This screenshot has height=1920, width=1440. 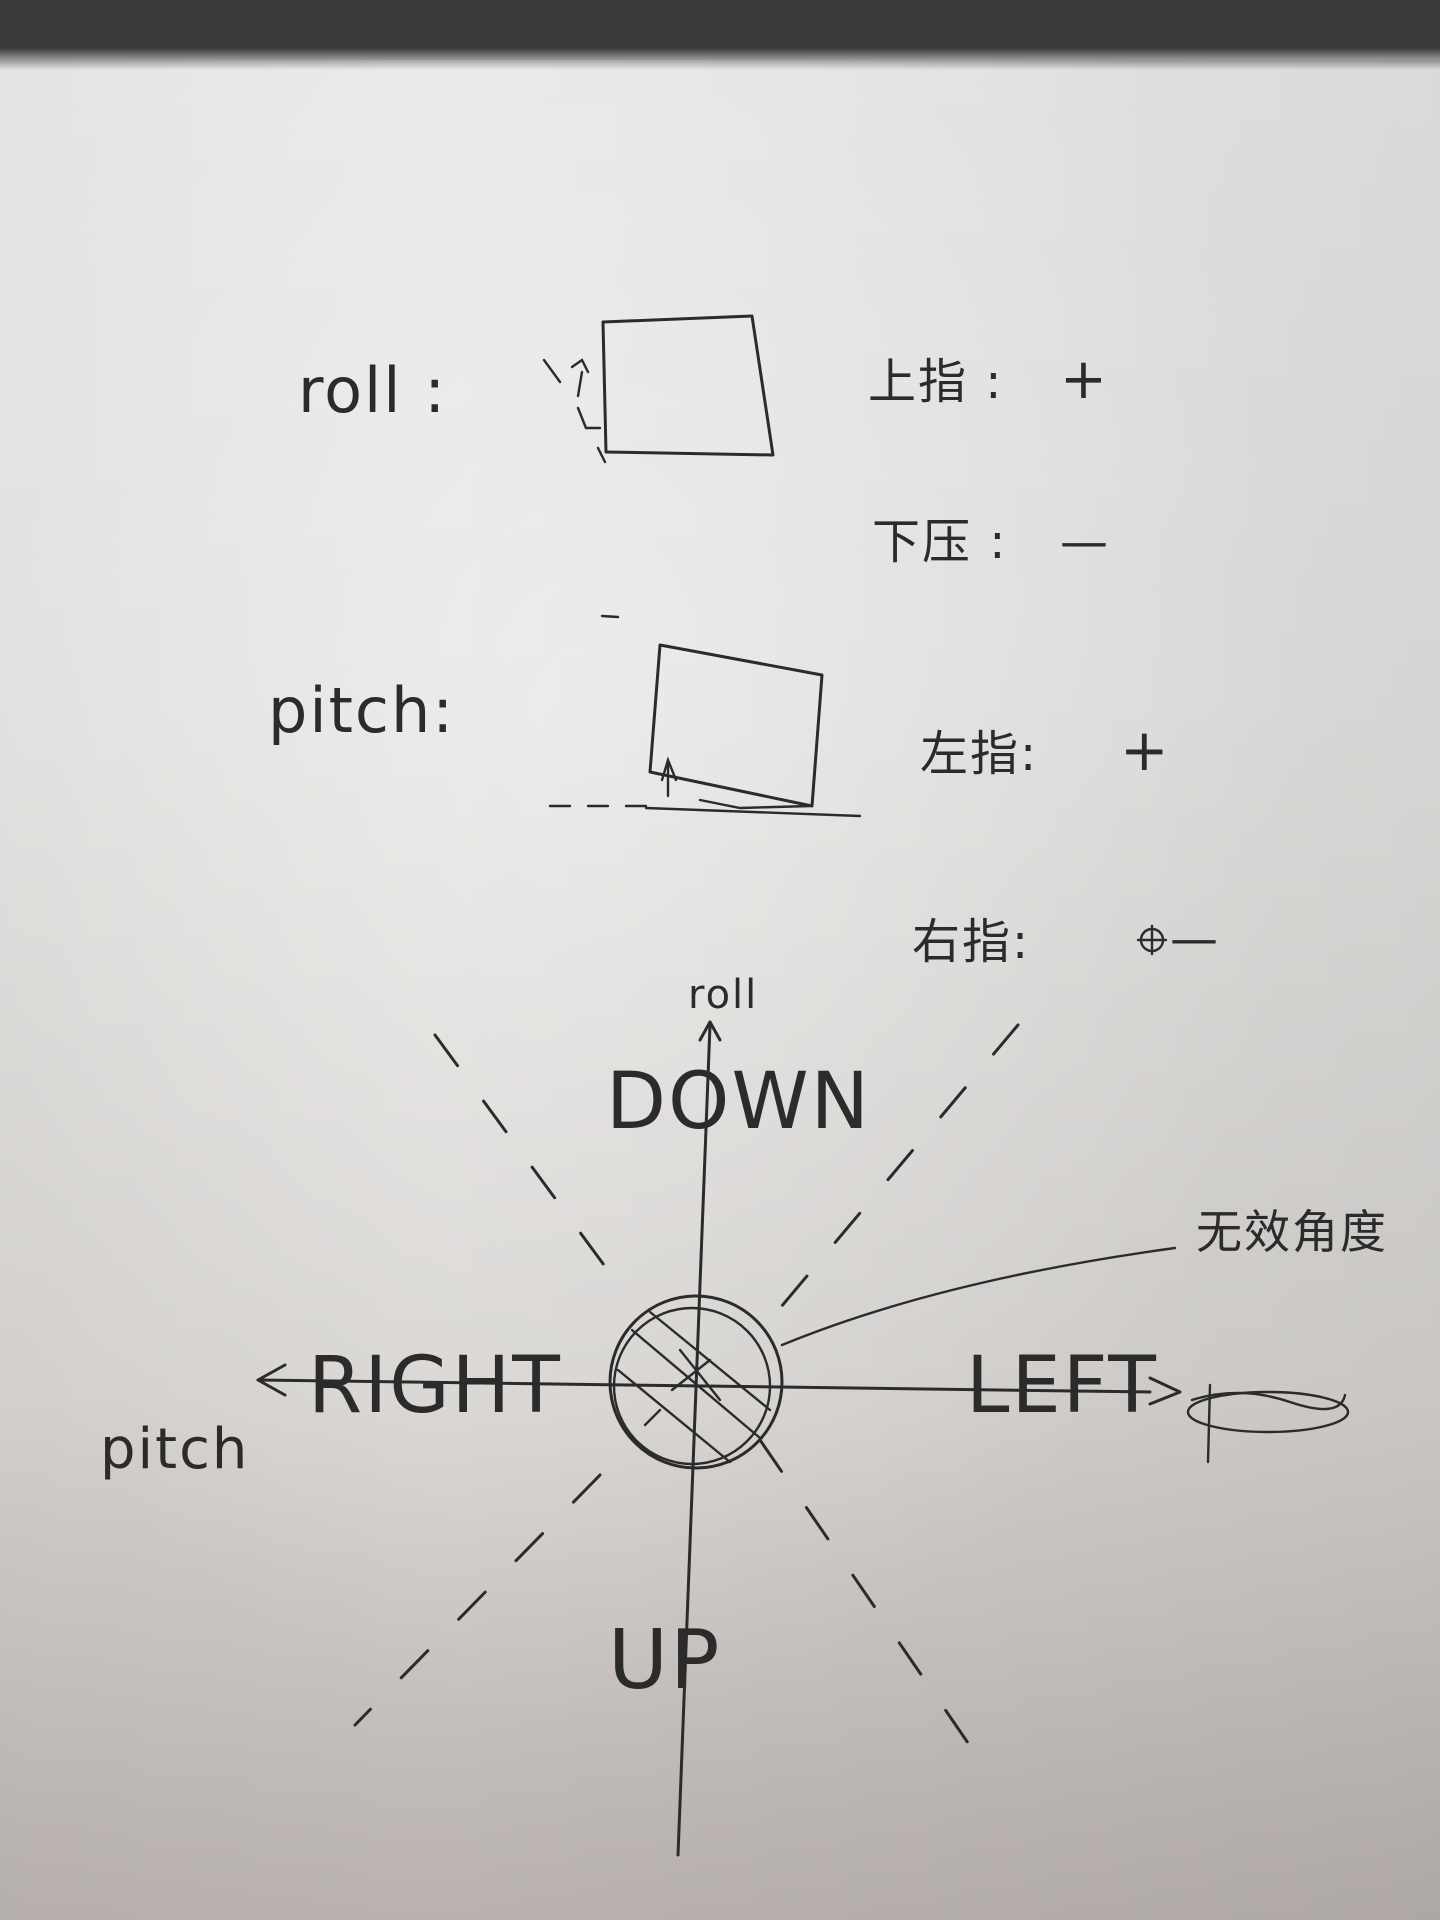 I want to click on direction-right-label: LEFT, so click(x=1062, y=1386).